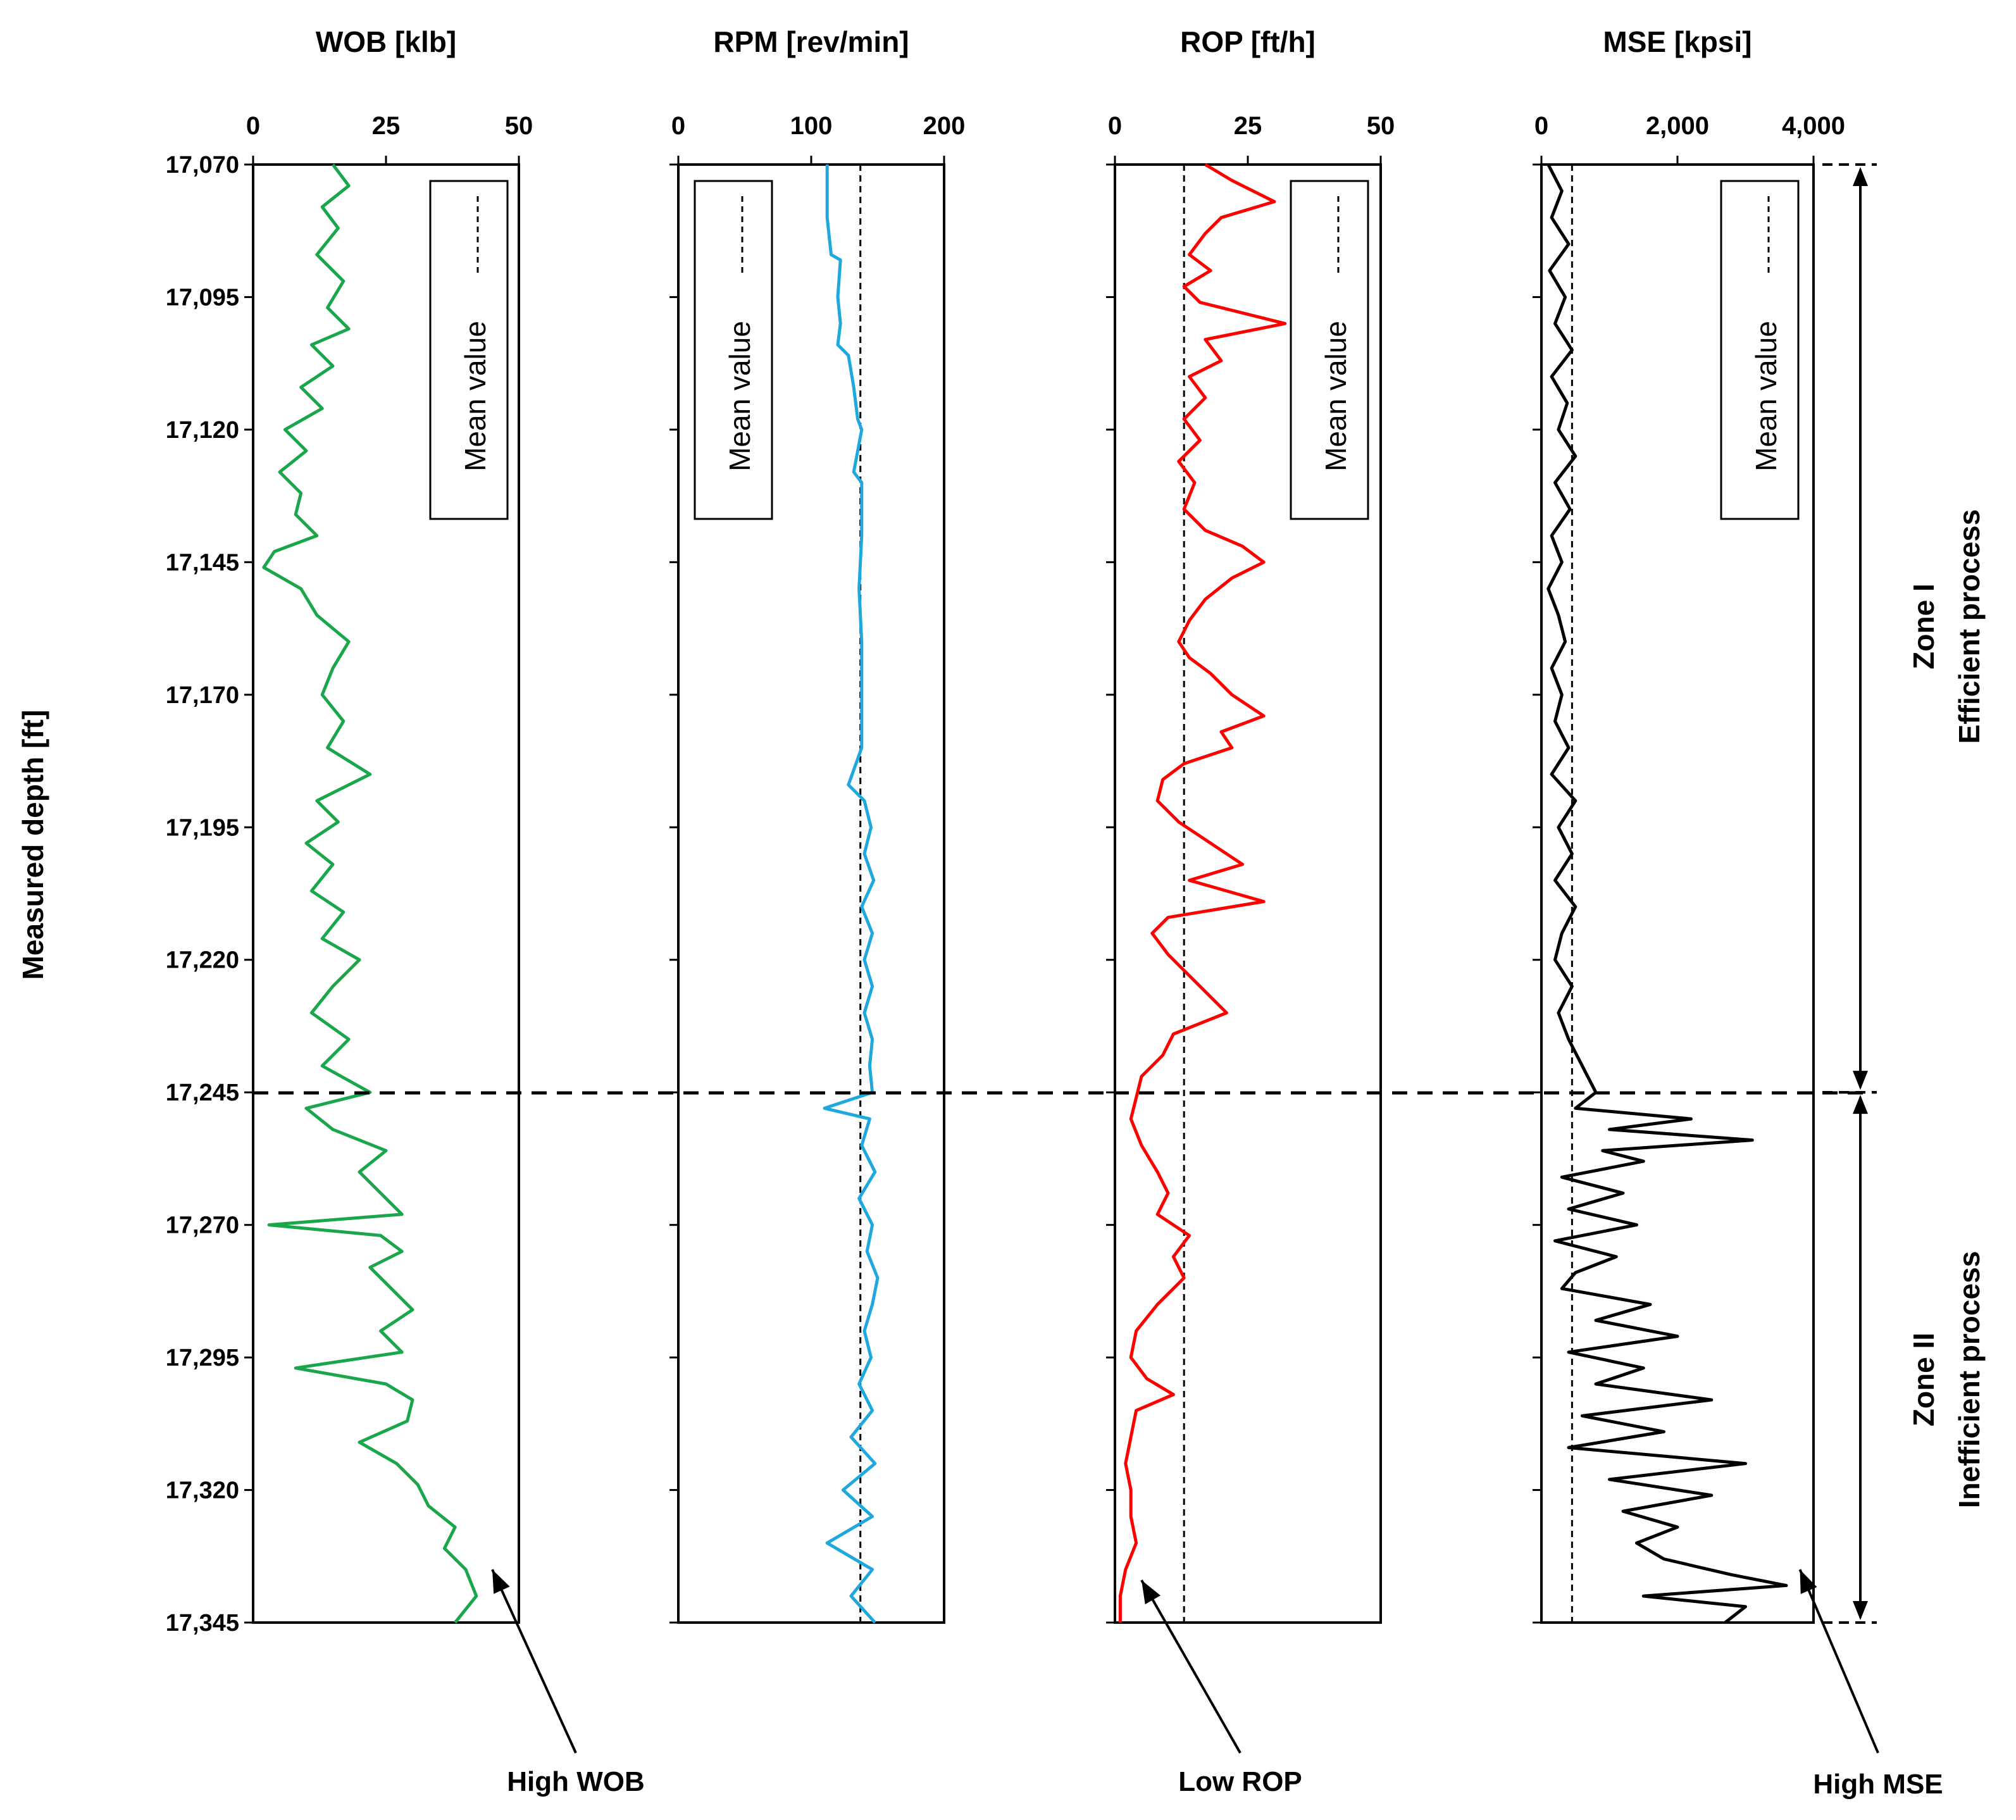  I want to click on annotation-high-wob: High WOB, so click(576, 1781).